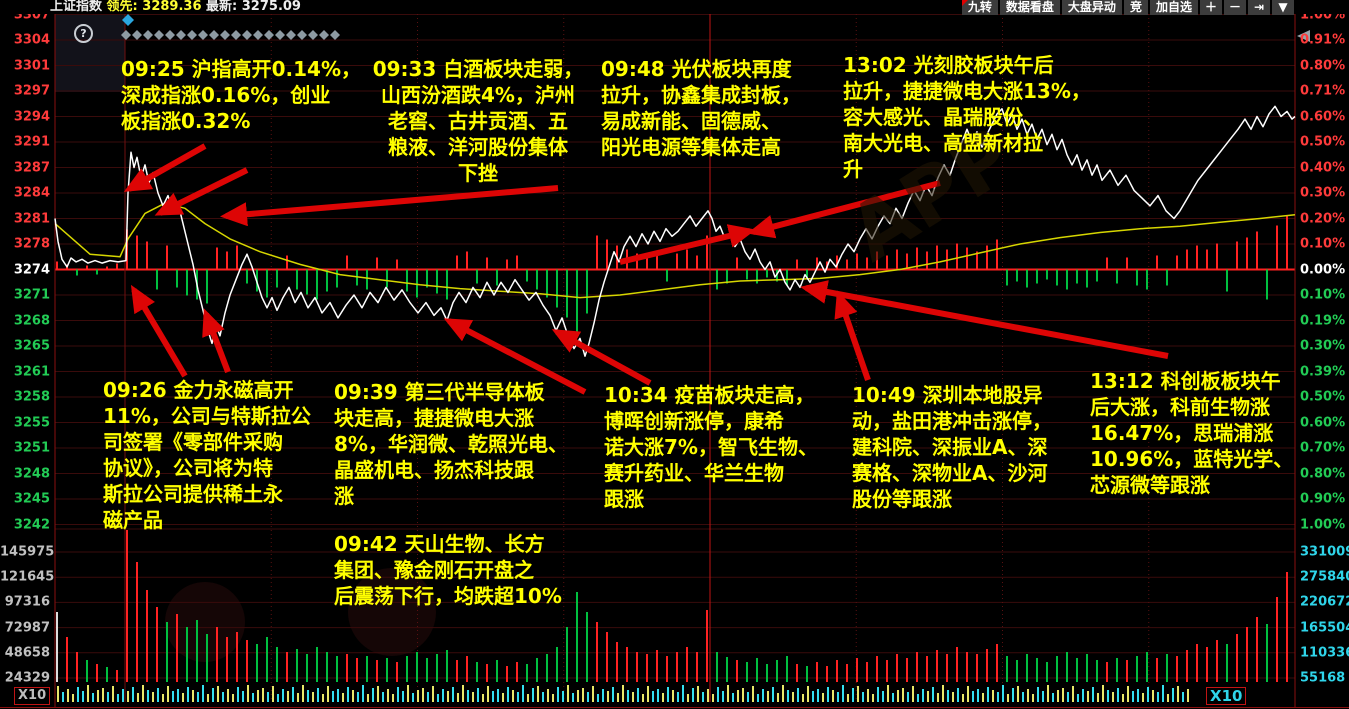 Image resolution: width=1349 pixels, height=709 pixels. I want to click on price-axis-label: 3255, so click(31, 422).